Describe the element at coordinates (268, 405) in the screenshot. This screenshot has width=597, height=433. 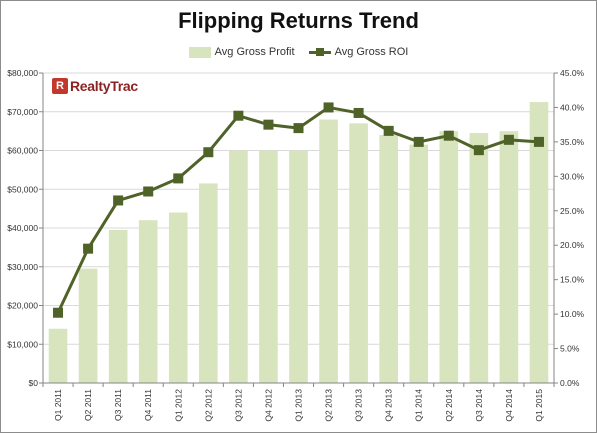
I see `x-tick-label: Q4 2012` at that location.